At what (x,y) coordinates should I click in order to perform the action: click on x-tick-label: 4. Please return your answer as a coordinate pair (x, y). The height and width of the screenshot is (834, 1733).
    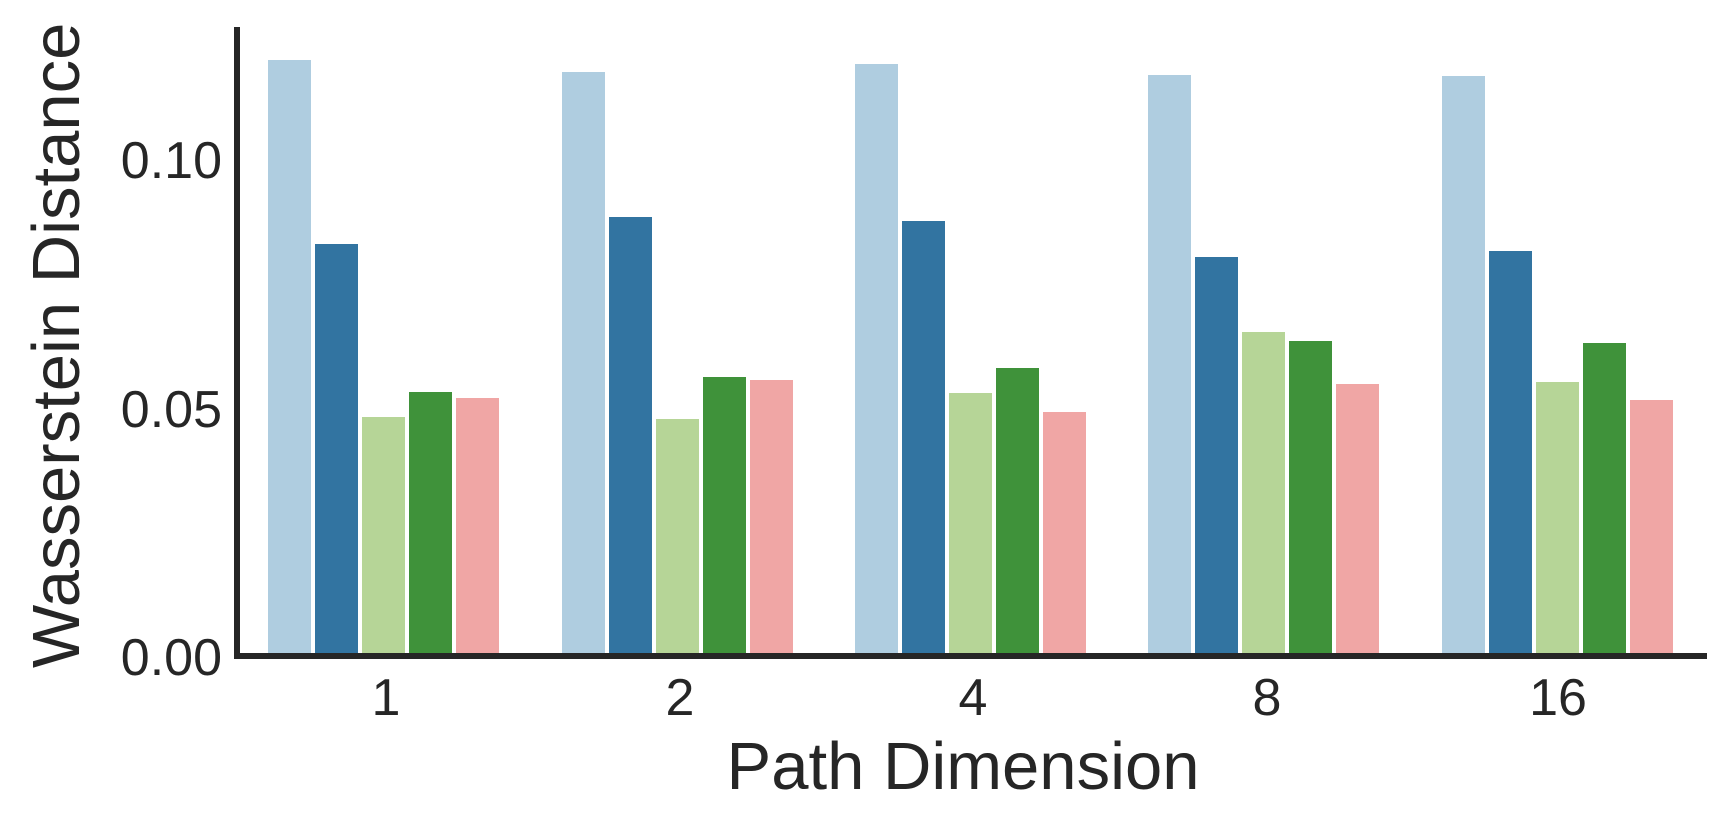
    Looking at the image, I should click on (973, 698).